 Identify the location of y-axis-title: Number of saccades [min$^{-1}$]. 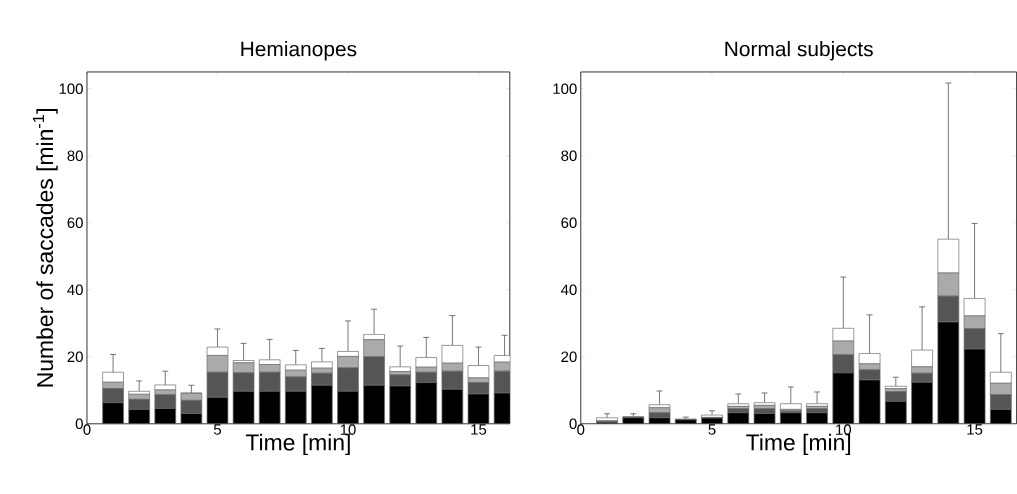
(45, 248).